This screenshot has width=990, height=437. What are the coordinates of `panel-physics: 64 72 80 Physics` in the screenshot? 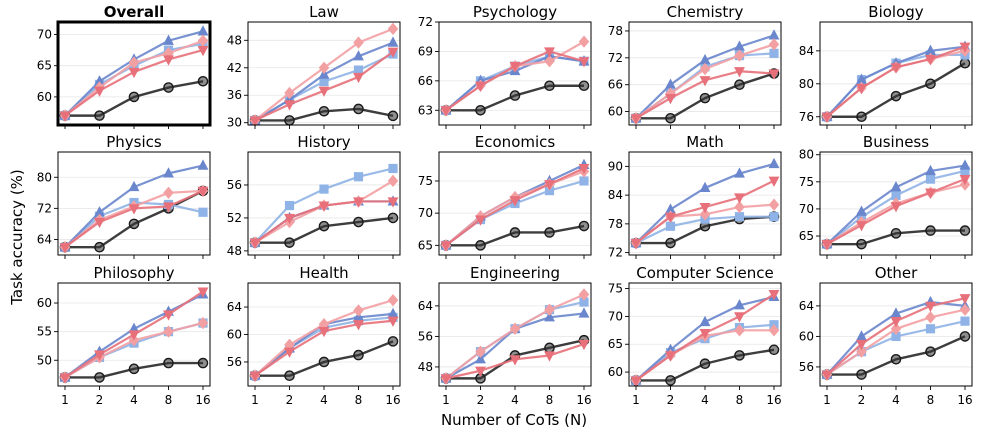 It's located at (124, 196).